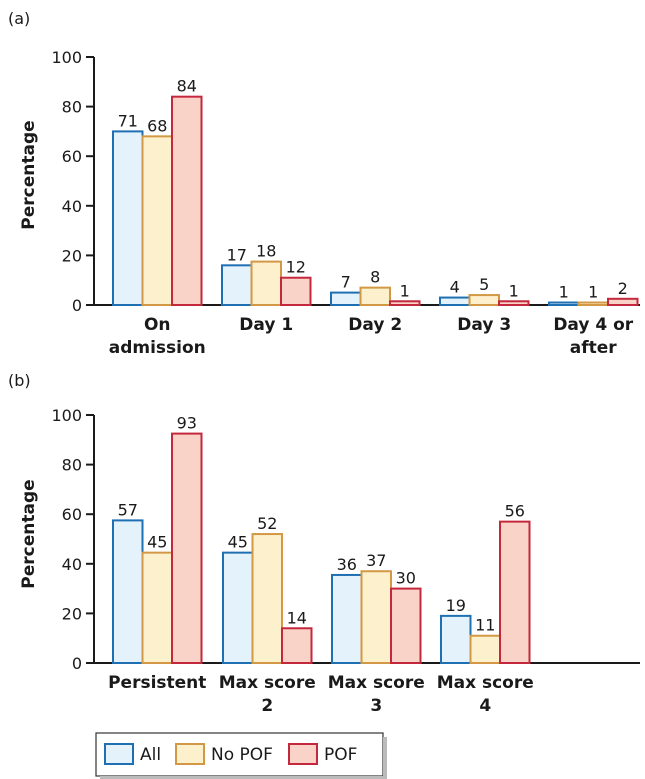 This screenshot has width=645, height=779. Describe the element at coordinates (456, 605) in the screenshot. I see `data-label: 19` at that location.